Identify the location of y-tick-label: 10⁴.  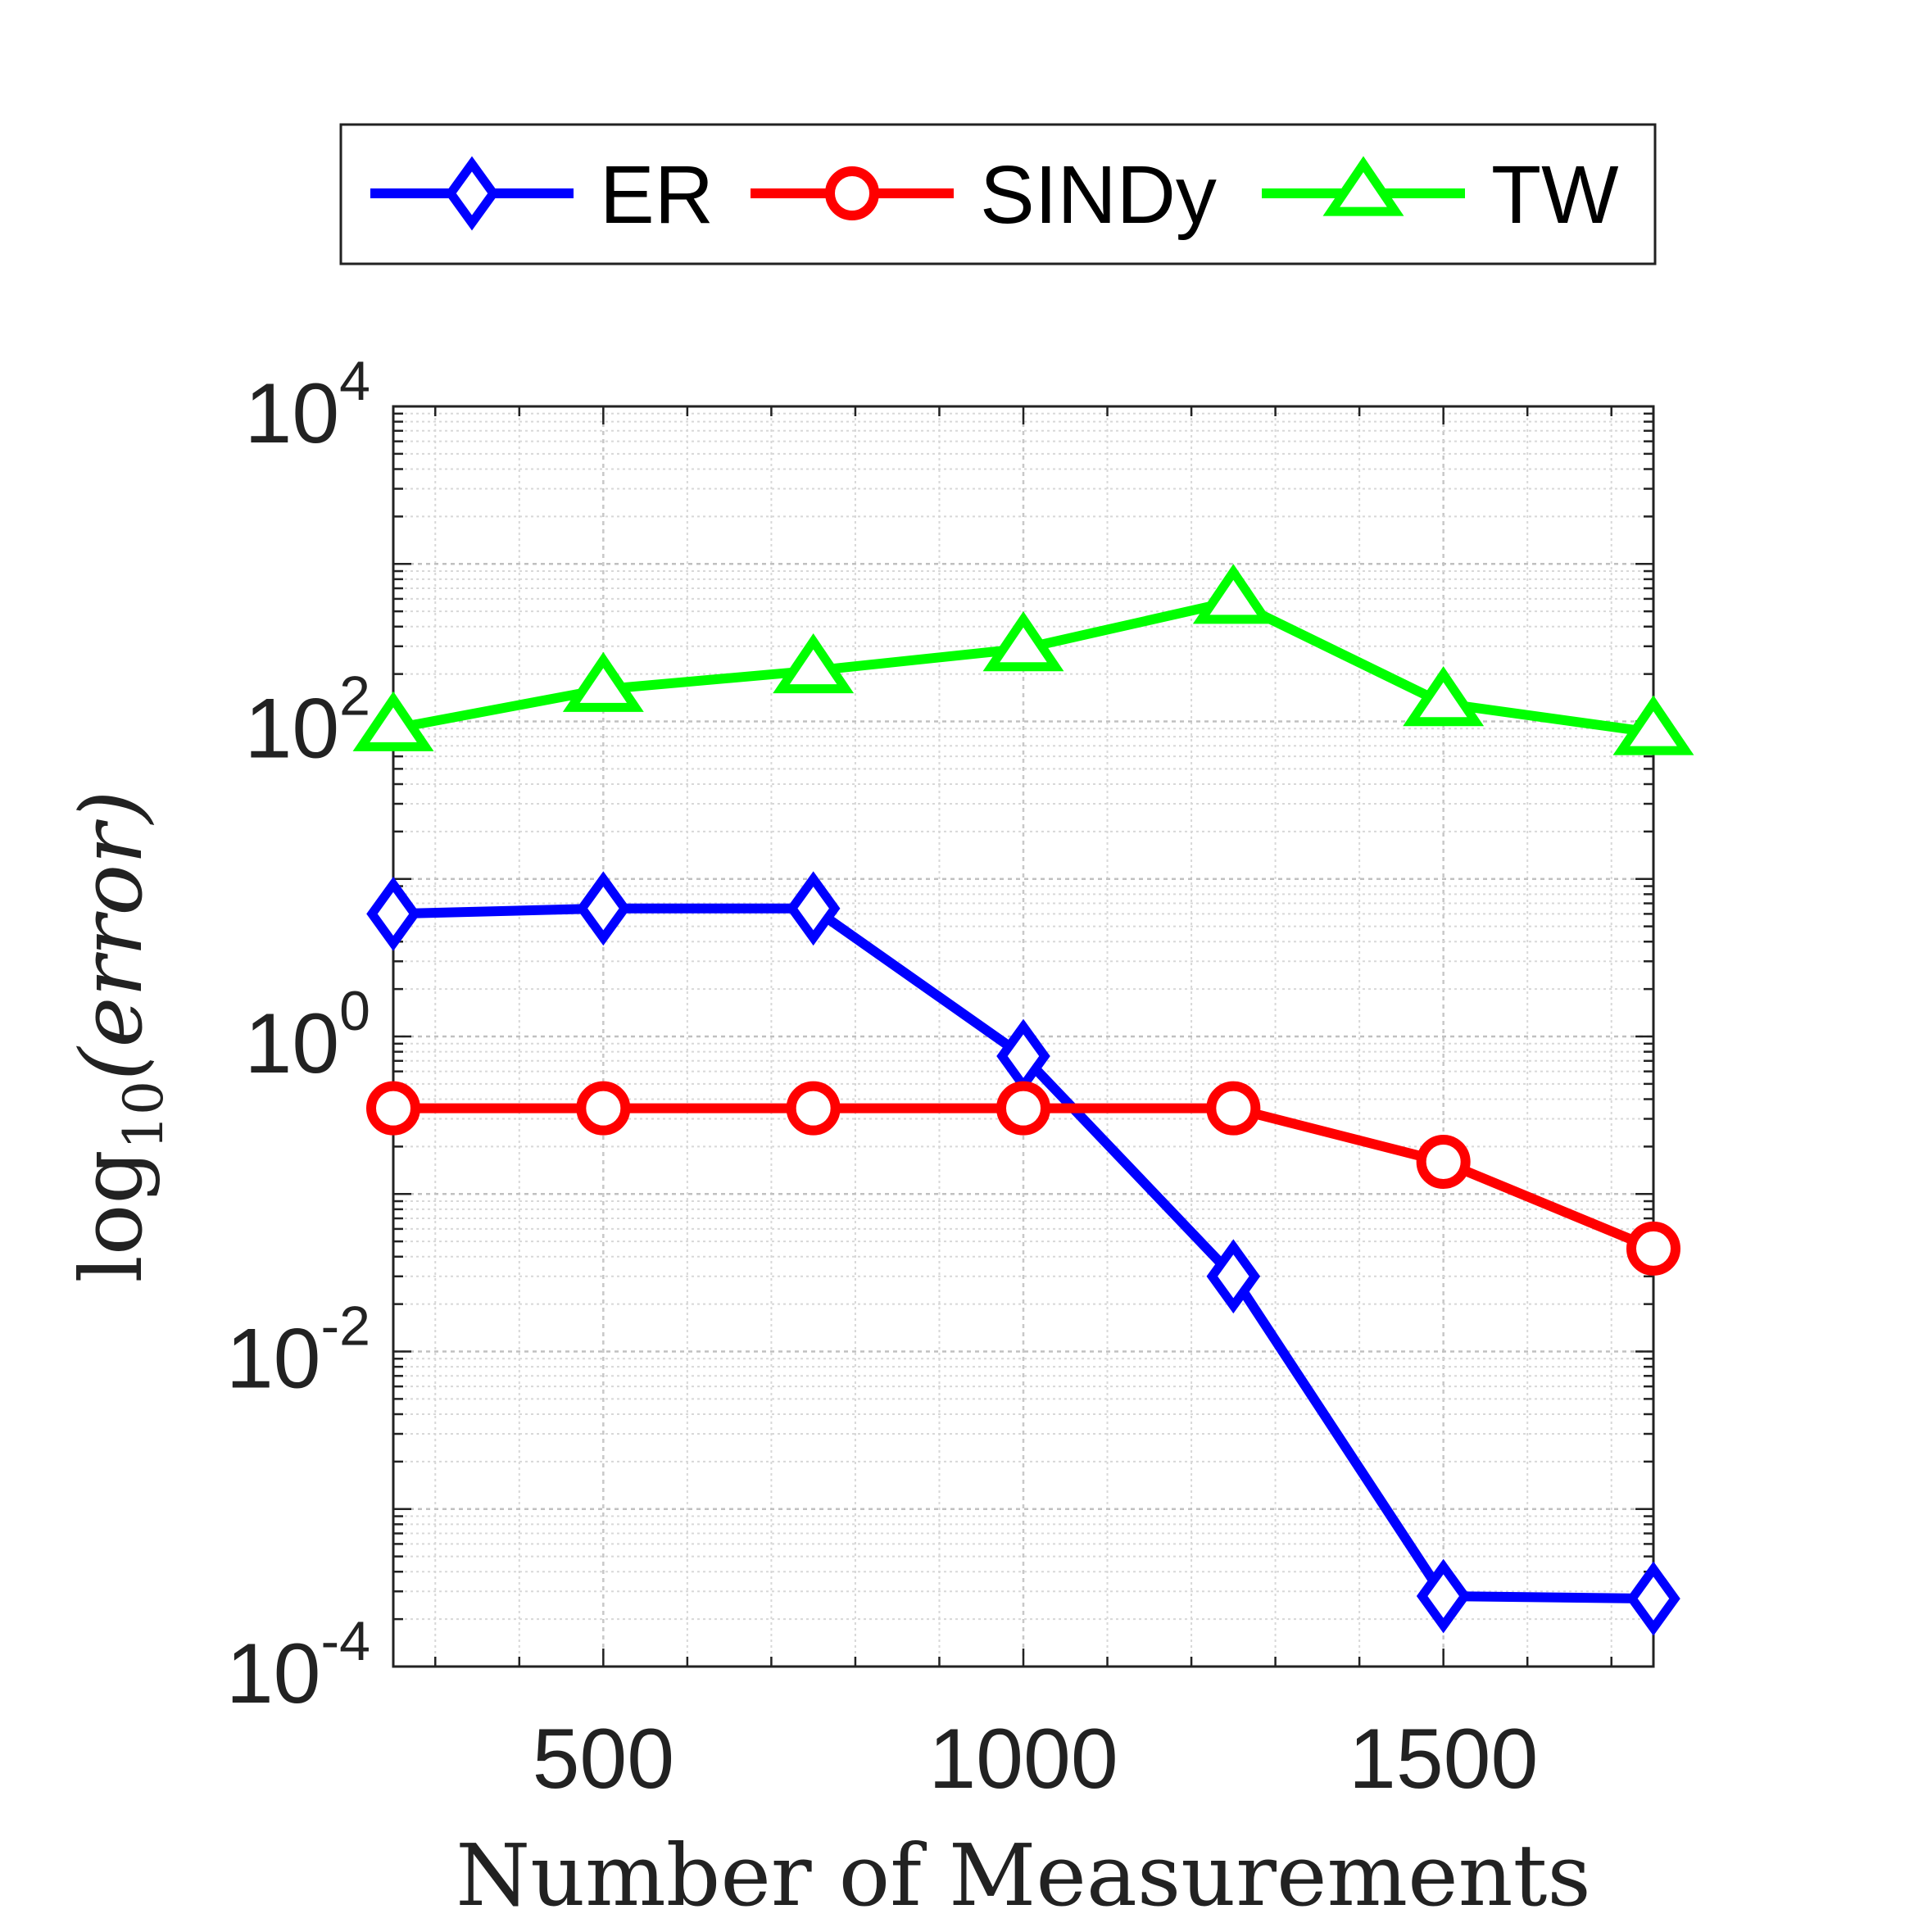
(307, 405).